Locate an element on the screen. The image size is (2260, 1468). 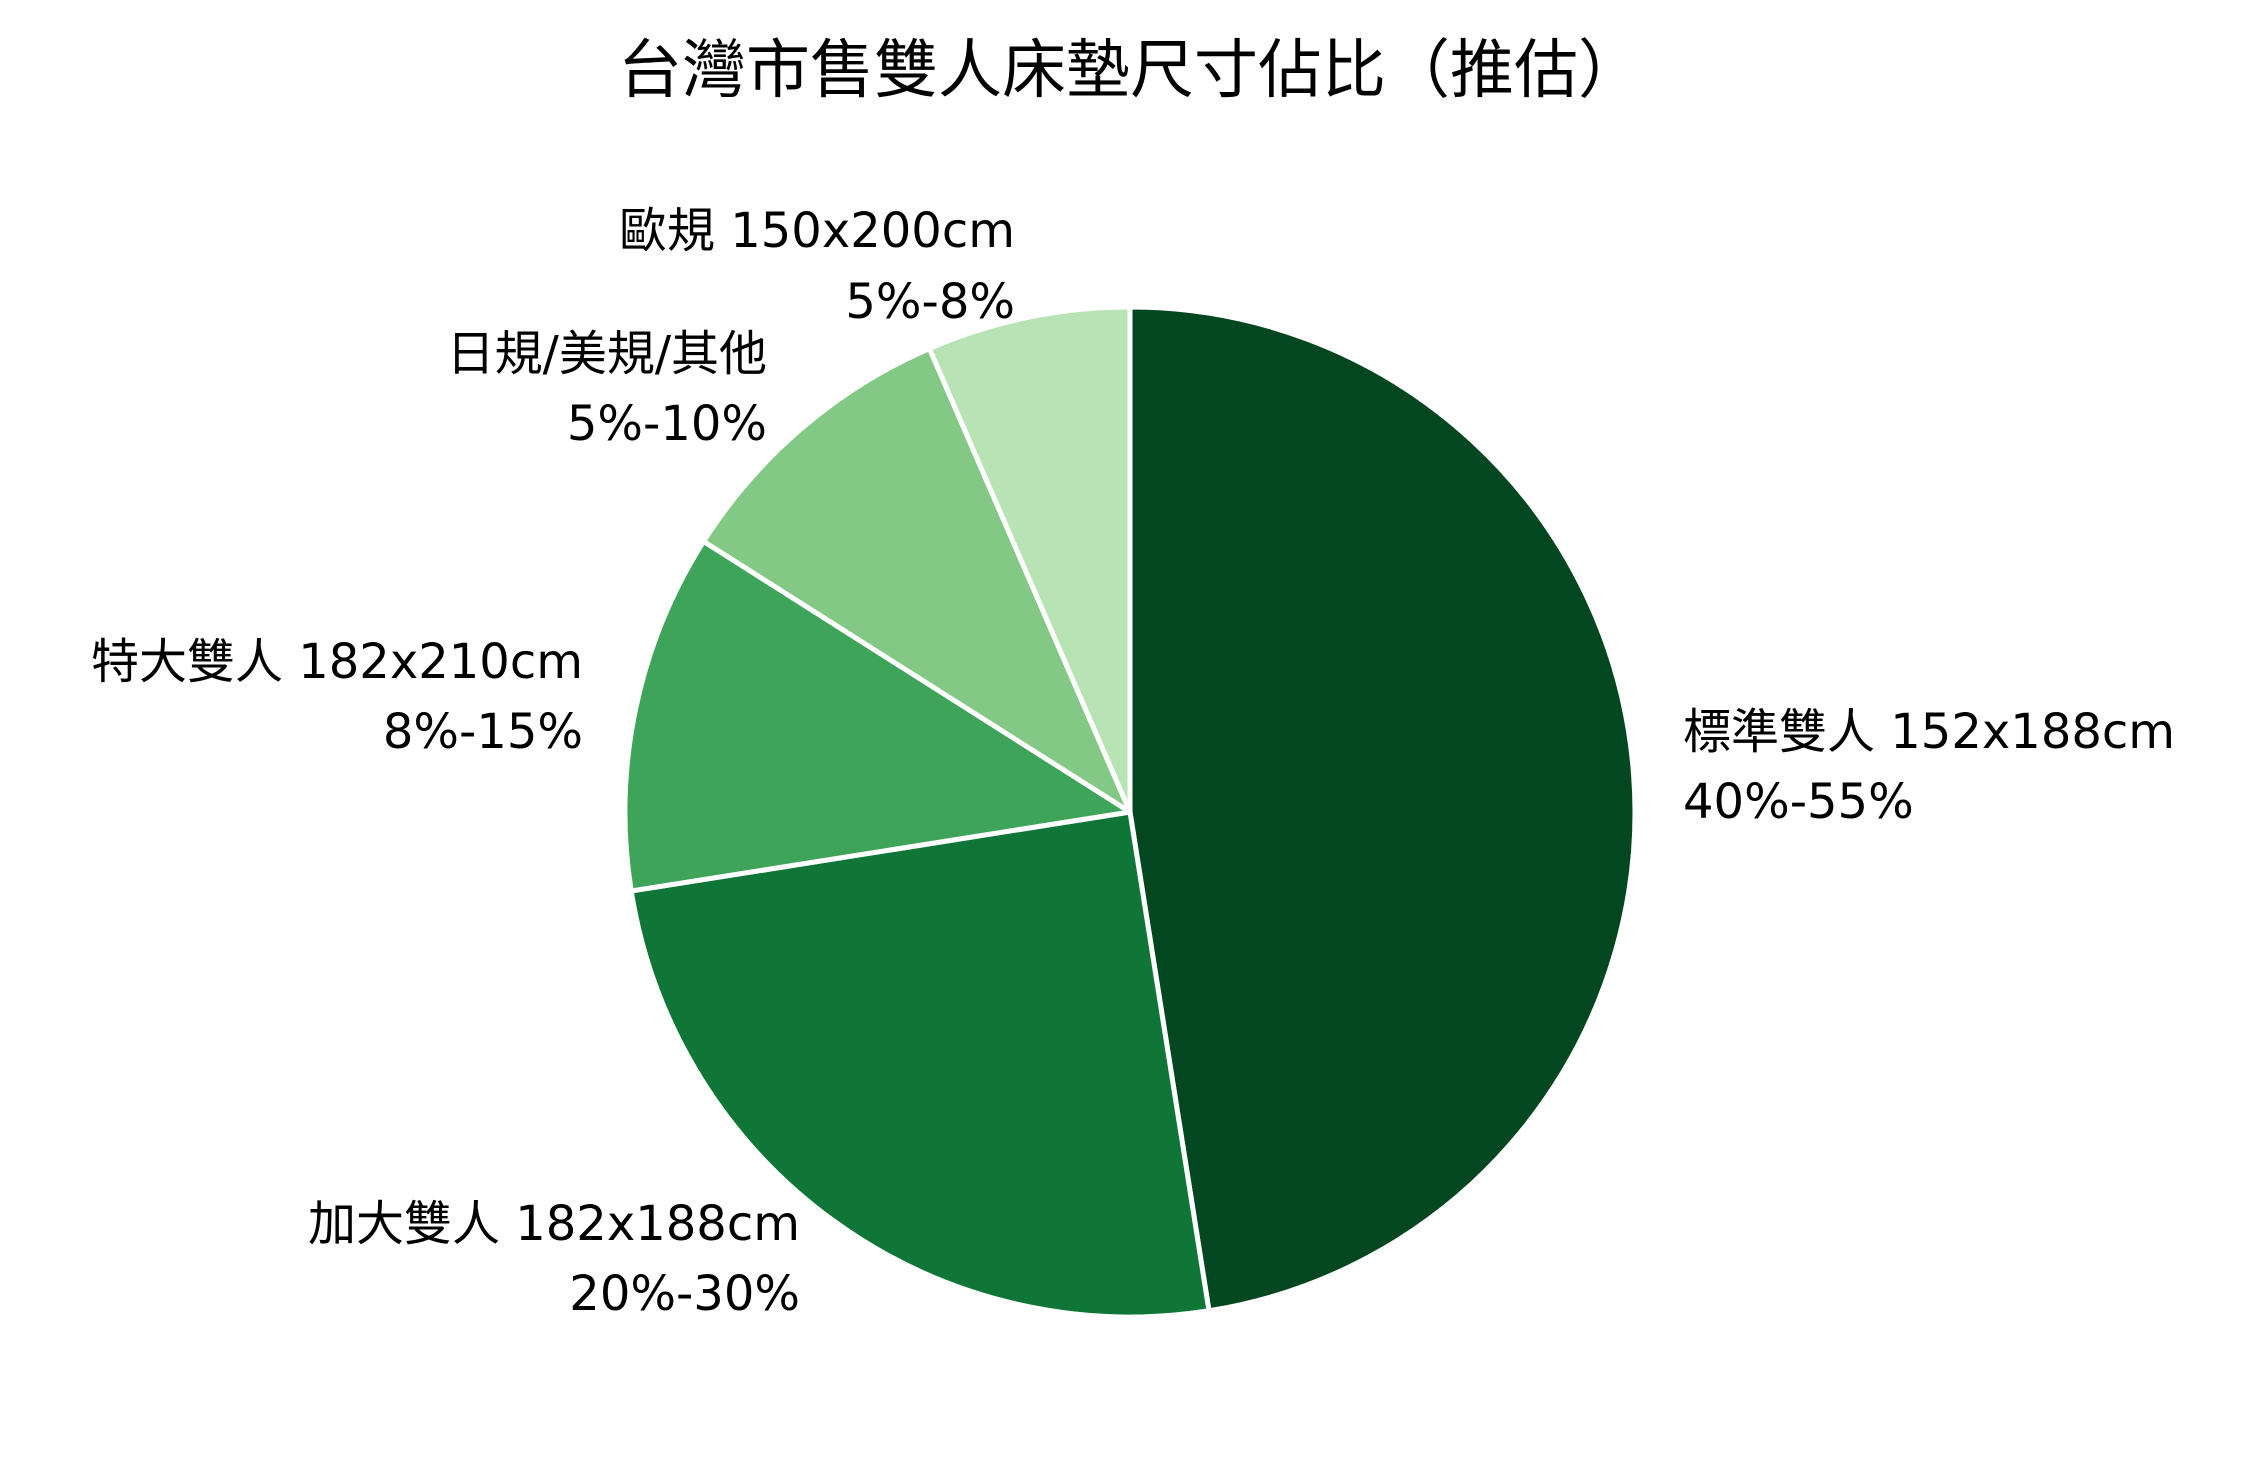
slice-range-label: 8%-15% is located at coordinates (483, 732).